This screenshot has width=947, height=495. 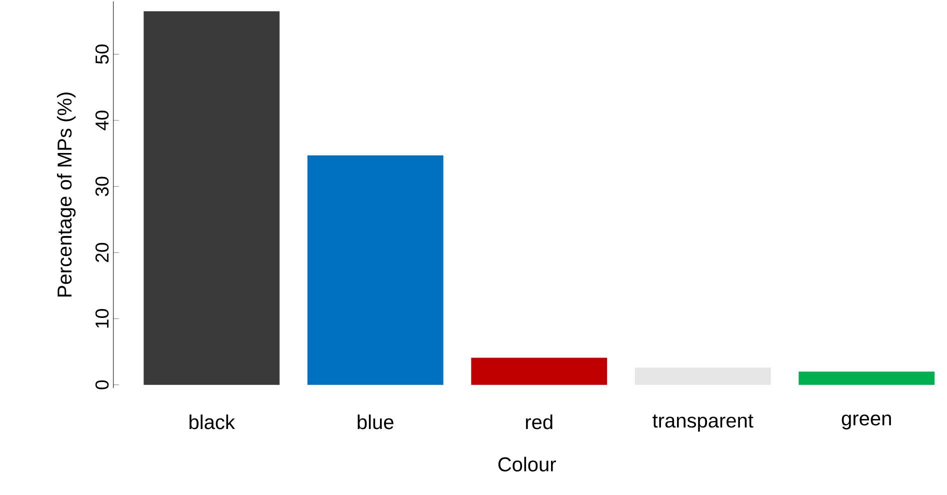 I want to click on x-tick-label: red, so click(x=539, y=422).